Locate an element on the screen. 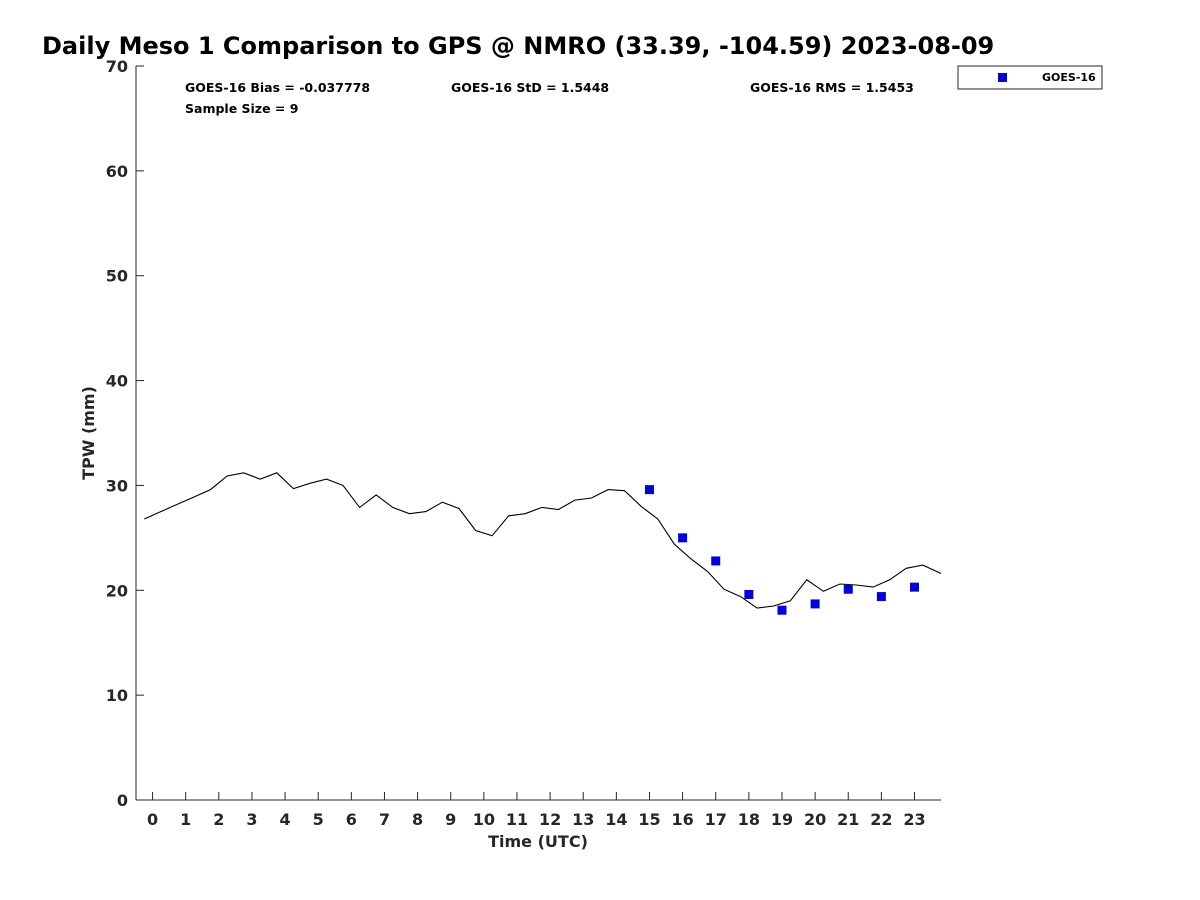 This screenshot has height=900, width=1200. x-tick-label: 2 is located at coordinates (218, 819).